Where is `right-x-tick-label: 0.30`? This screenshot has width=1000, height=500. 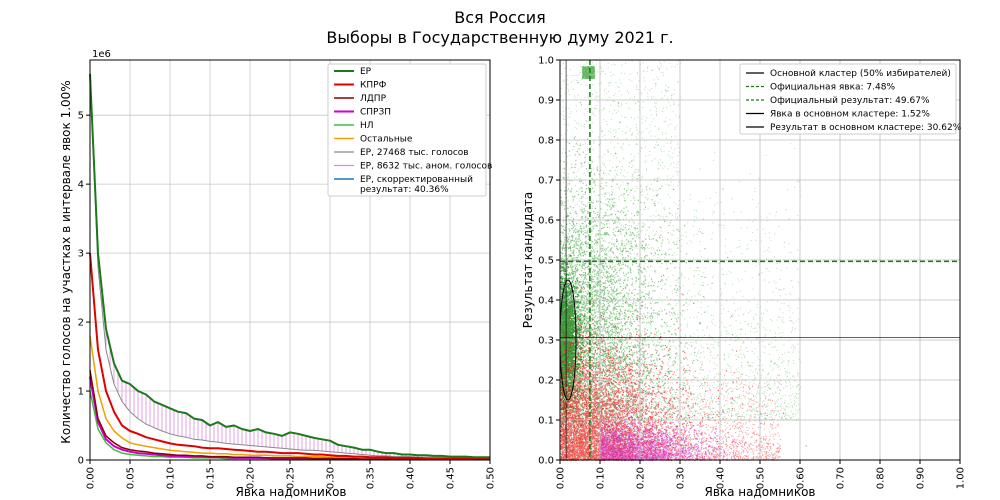
right-x-tick-label: 0.30 is located at coordinates (681, 478).